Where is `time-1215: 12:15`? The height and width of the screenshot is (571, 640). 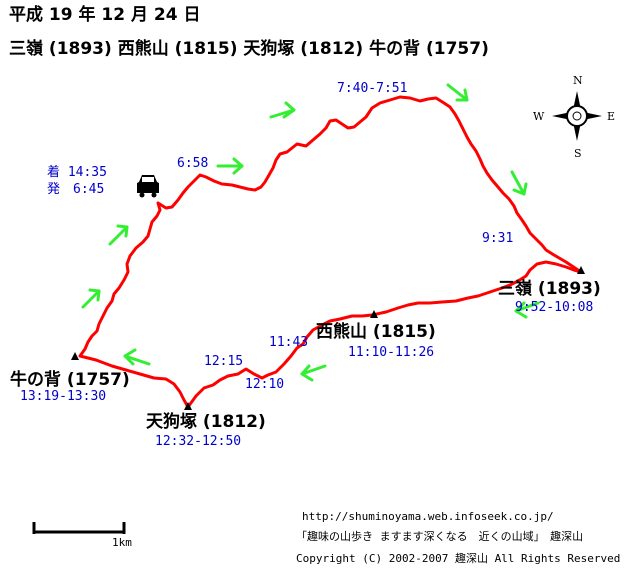
time-1215: 12:15 is located at coordinates (224, 361).